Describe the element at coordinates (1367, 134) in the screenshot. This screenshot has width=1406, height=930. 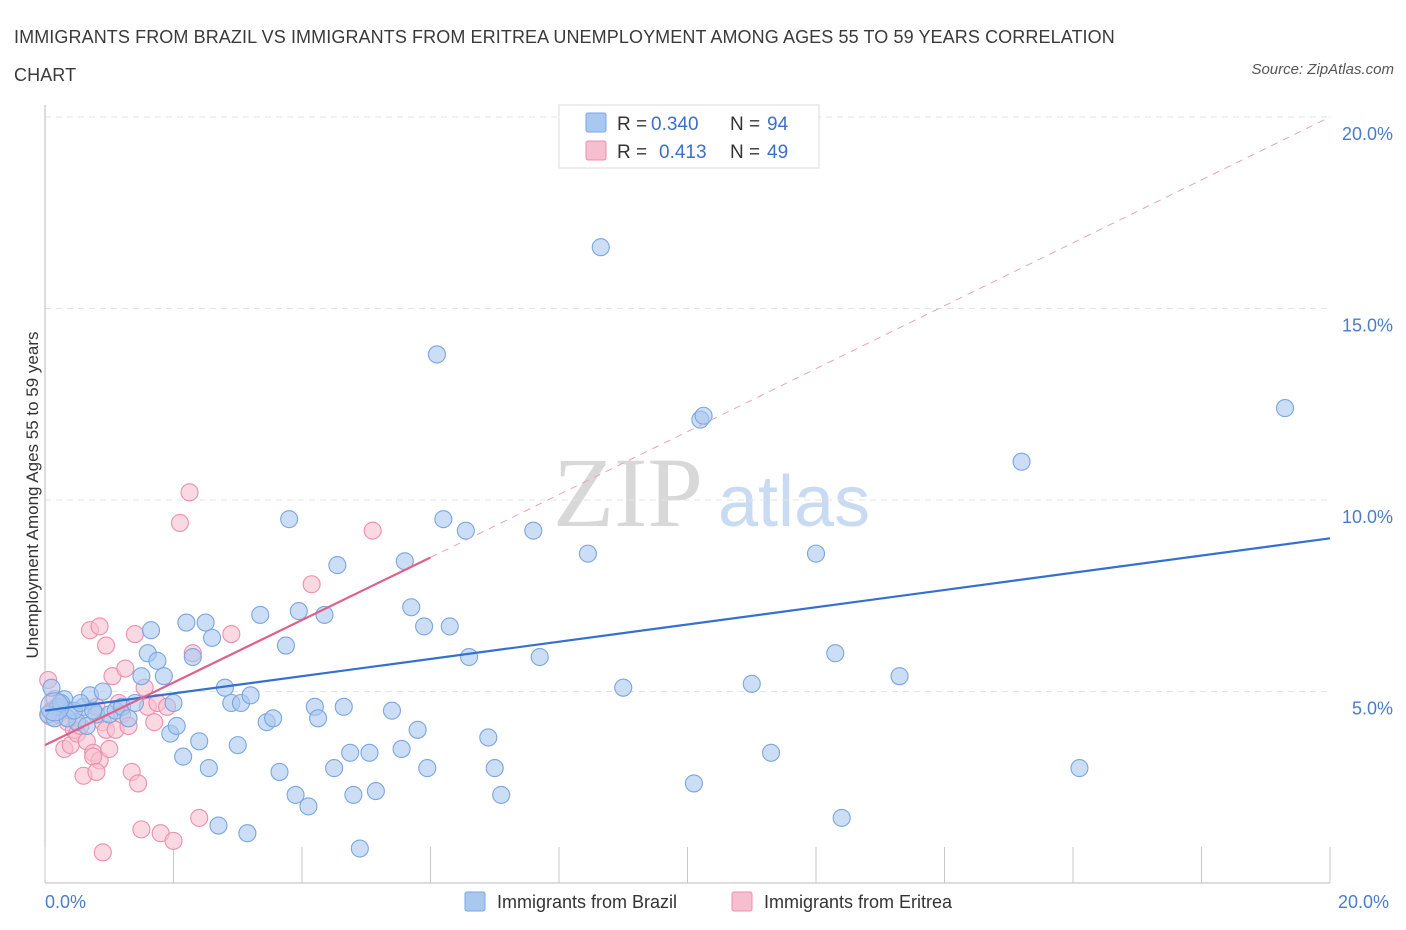
I see `y-tick-label: 20.0%` at that location.